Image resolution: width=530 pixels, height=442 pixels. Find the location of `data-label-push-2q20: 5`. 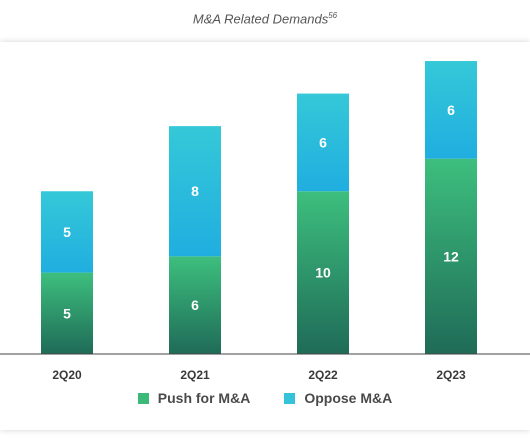

data-label-push-2q20: 5 is located at coordinates (67, 313).